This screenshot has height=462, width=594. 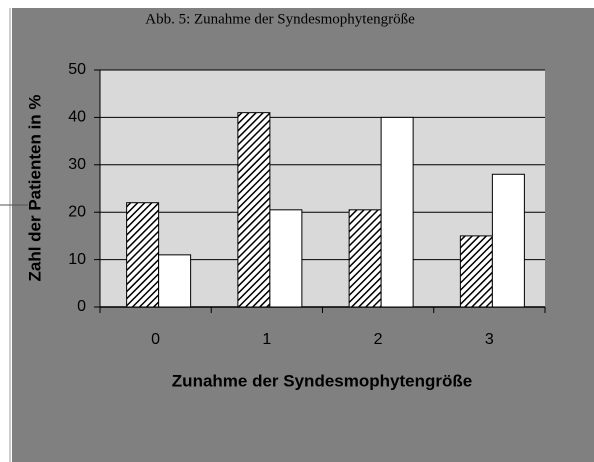 What do you see at coordinates (378, 339) in the screenshot?
I see `x-tick-label: 2` at bounding box center [378, 339].